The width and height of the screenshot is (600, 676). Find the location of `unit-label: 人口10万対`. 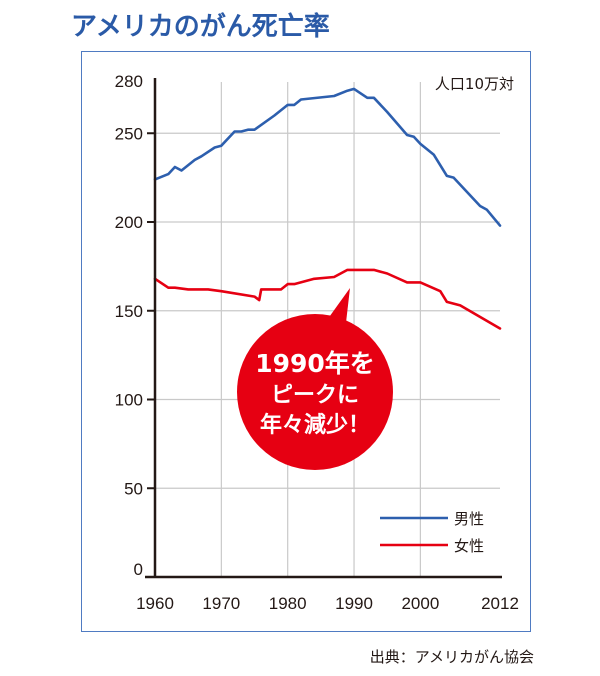

unit-label: 人口10万対 is located at coordinates (474, 84).